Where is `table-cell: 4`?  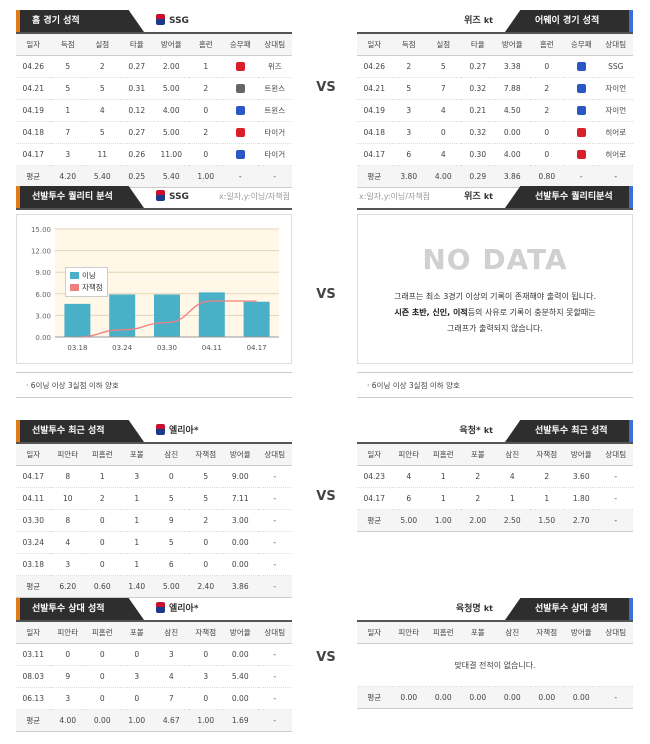 table-cell: 4 is located at coordinates (67, 542).